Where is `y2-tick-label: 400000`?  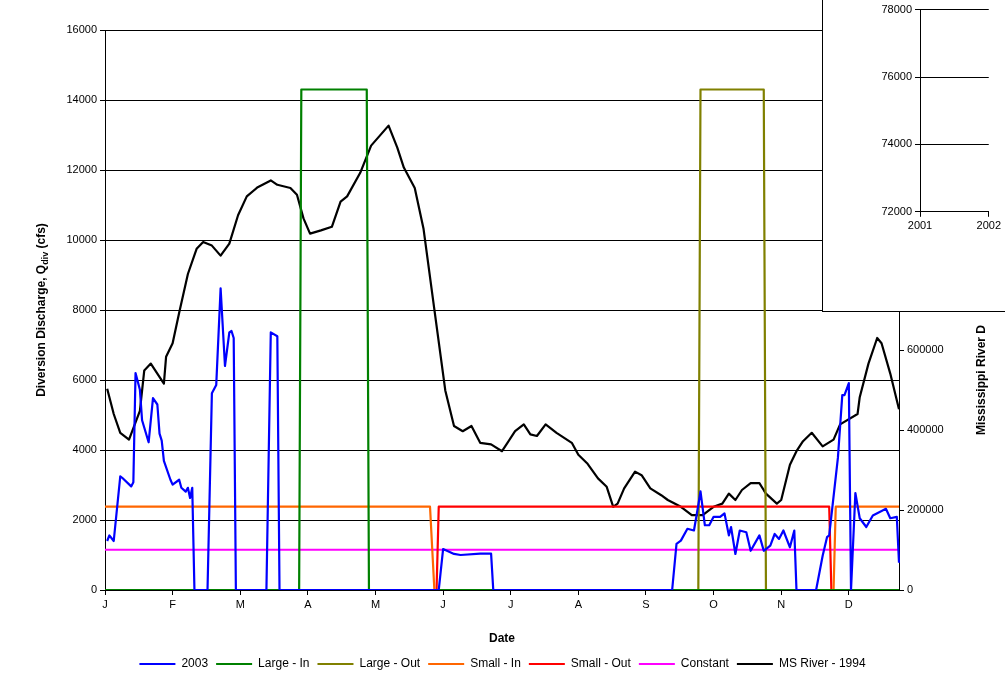 y2-tick-label: 400000 is located at coordinates (925, 429).